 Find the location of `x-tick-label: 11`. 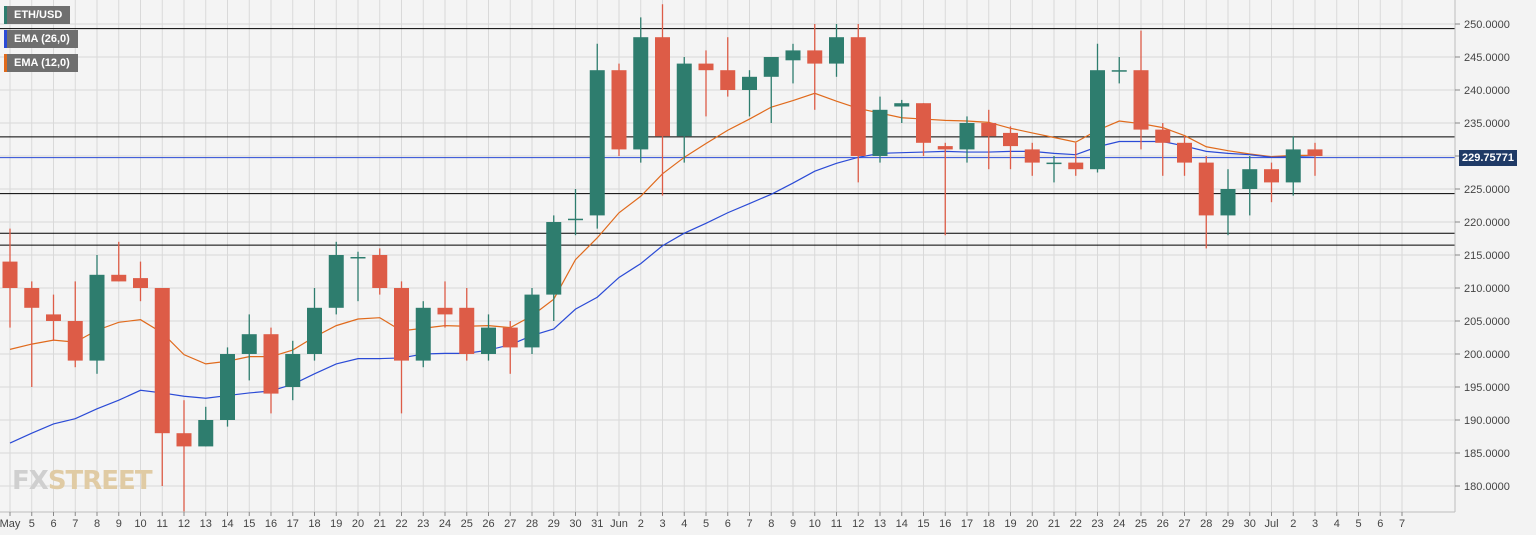

x-tick-label: 11 is located at coordinates (836, 524).